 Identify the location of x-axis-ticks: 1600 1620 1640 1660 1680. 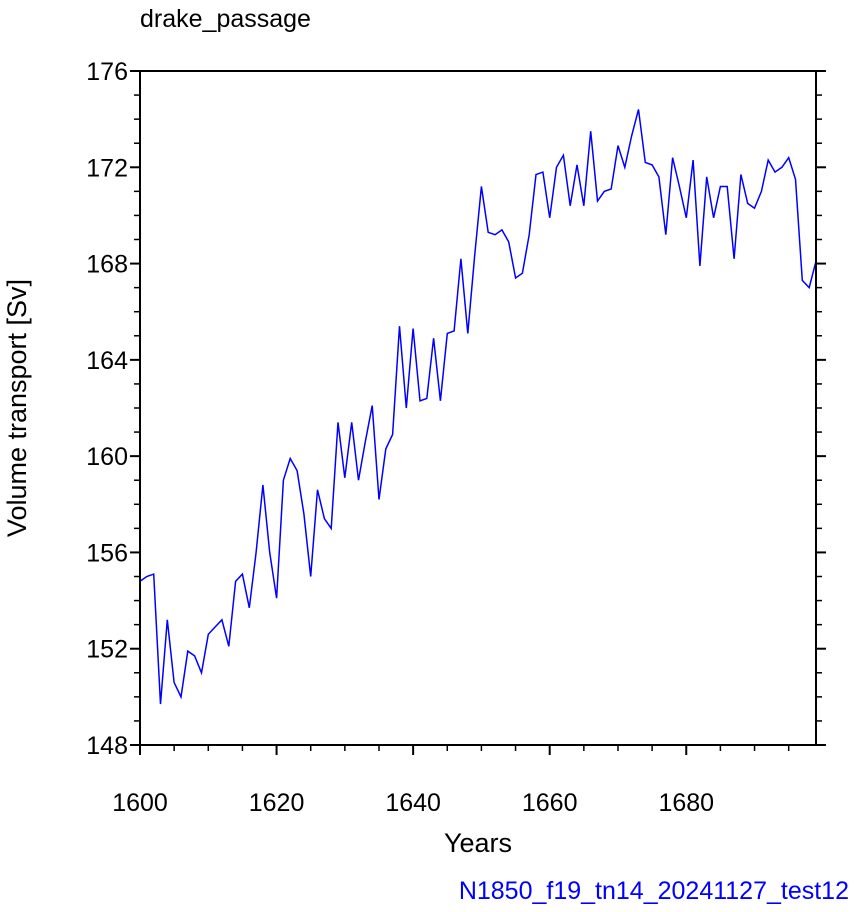
(451, 781).